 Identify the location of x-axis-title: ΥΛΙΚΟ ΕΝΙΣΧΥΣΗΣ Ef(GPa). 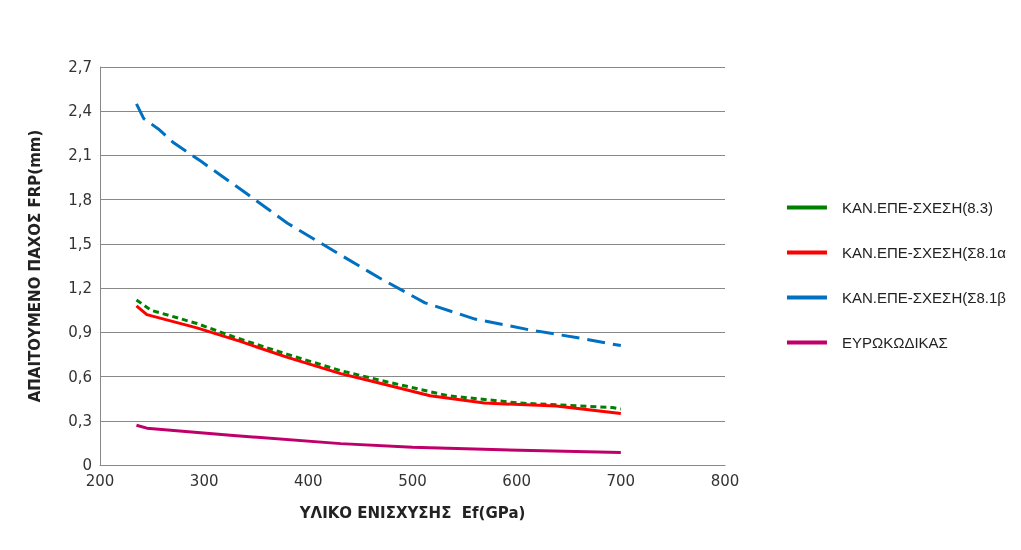
(412, 512).